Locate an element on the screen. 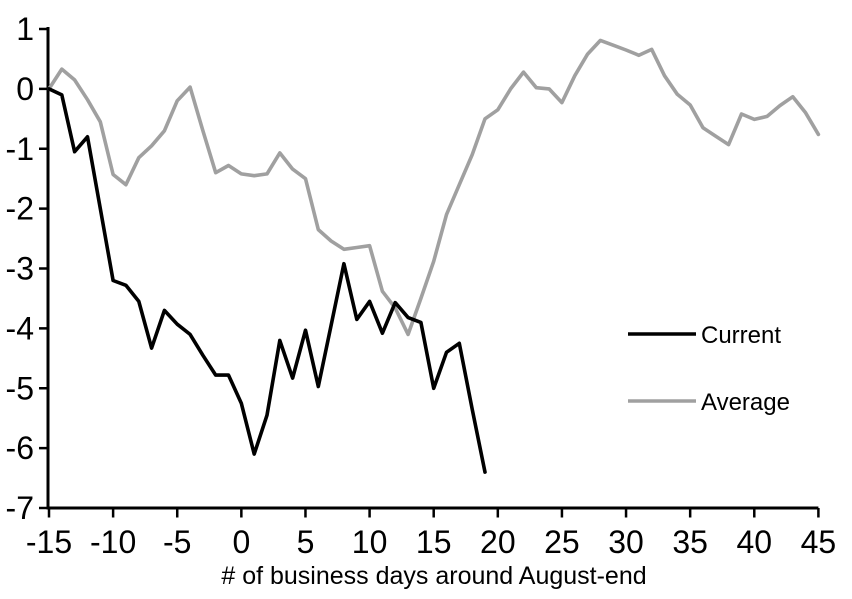  y-tick-label: -5 is located at coordinates (20, 388).